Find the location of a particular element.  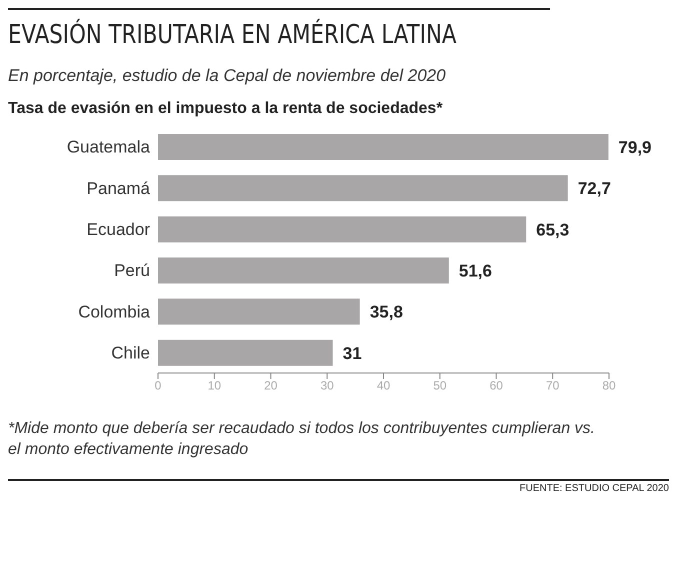

y-tick-label: Panamá is located at coordinates (118, 188).